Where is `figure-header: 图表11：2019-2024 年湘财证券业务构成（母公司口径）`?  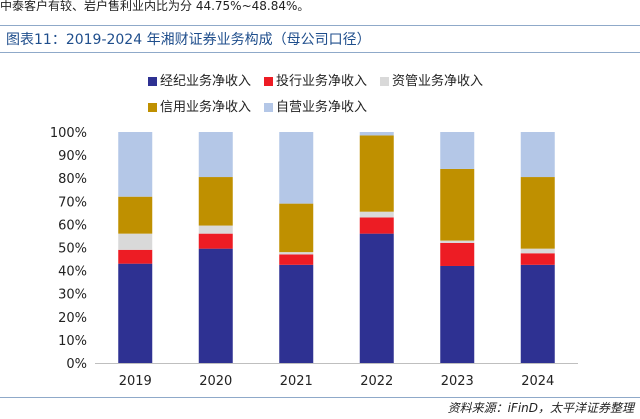
figure-header: 图表11：2019-2024 年湘财证券业务构成（母公司口径） is located at coordinates (320, 39).